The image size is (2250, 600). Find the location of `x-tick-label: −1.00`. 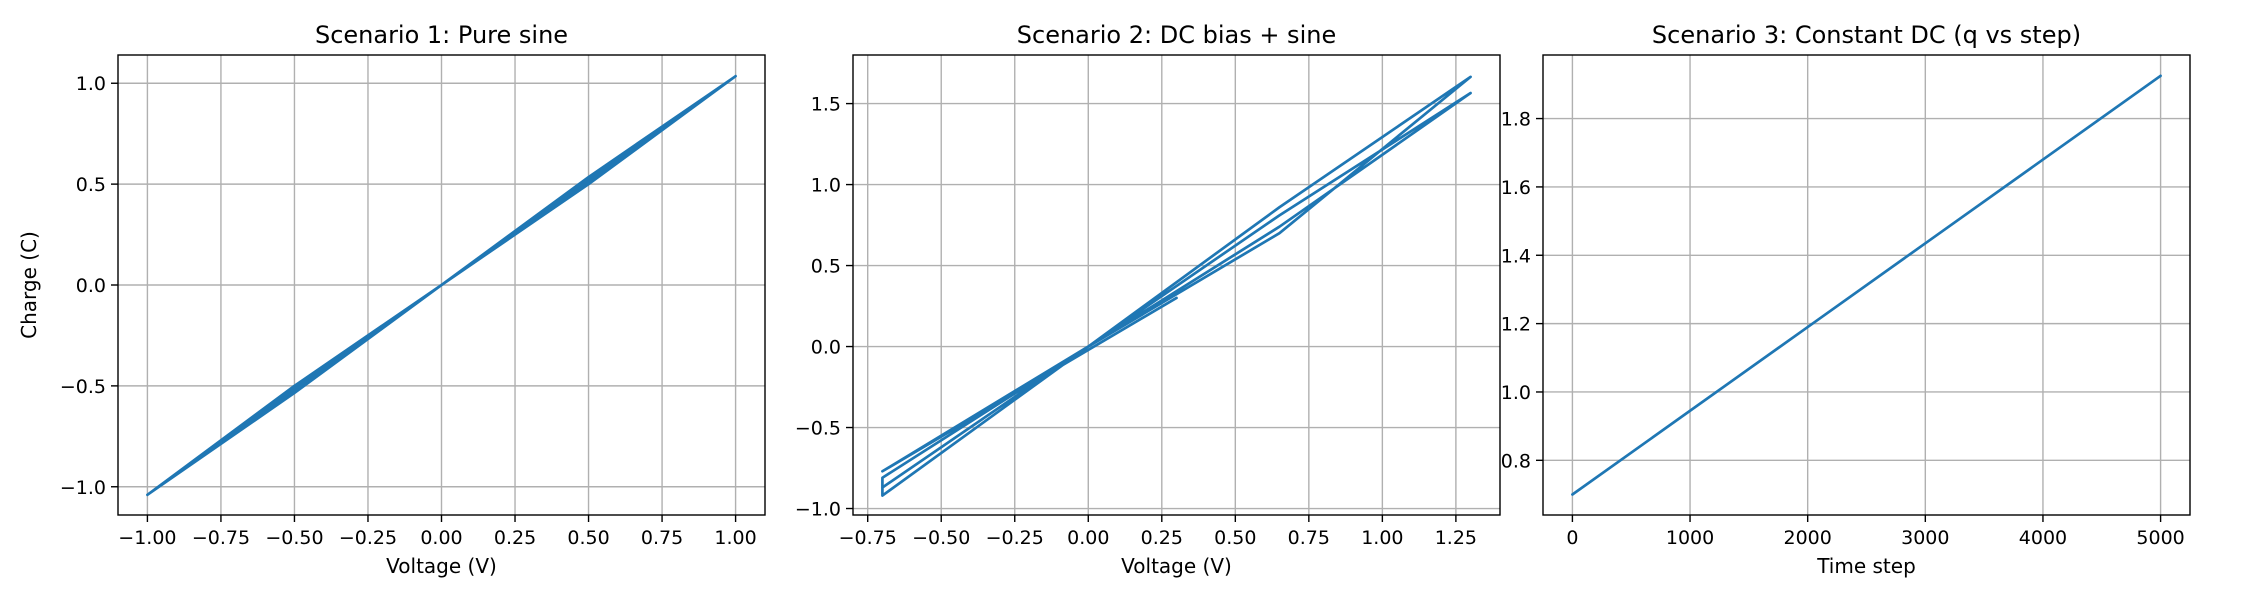

x-tick-label: −1.00 is located at coordinates (147, 538).